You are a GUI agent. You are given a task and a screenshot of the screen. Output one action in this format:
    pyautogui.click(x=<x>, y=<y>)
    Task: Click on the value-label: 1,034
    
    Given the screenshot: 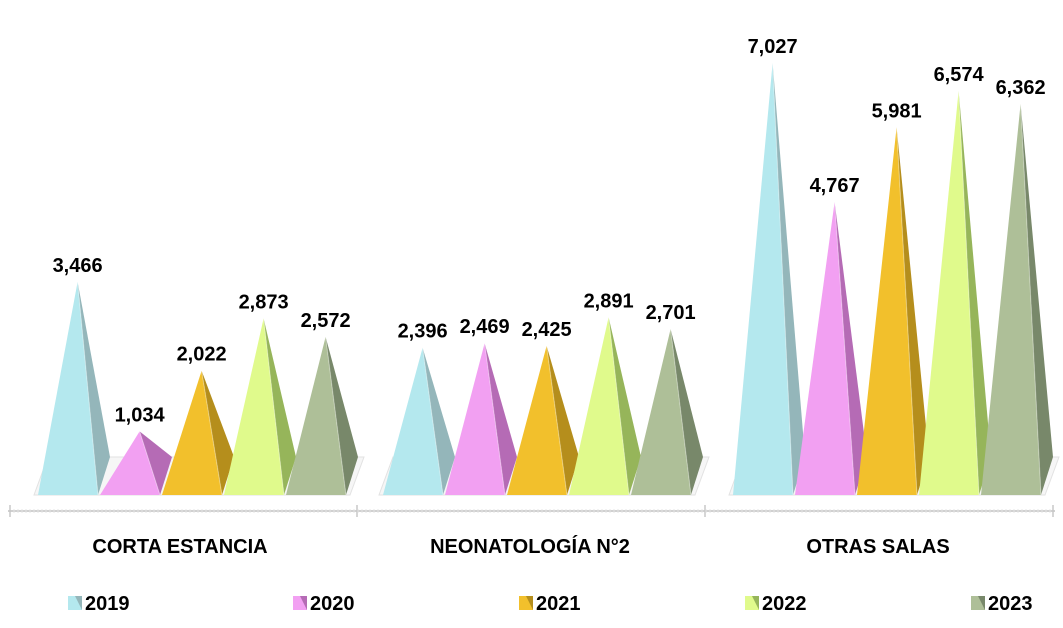 What is the action you would take?
    pyautogui.click(x=140, y=415)
    